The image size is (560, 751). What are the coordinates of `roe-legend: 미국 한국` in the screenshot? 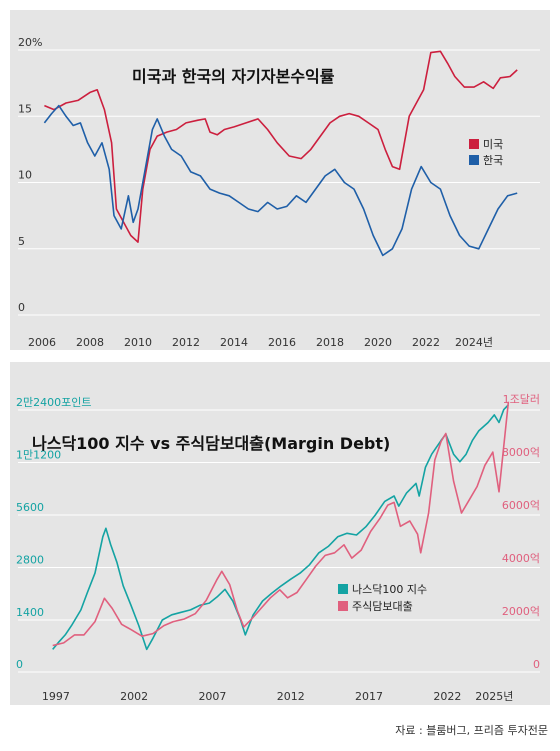 It's located at (486, 152).